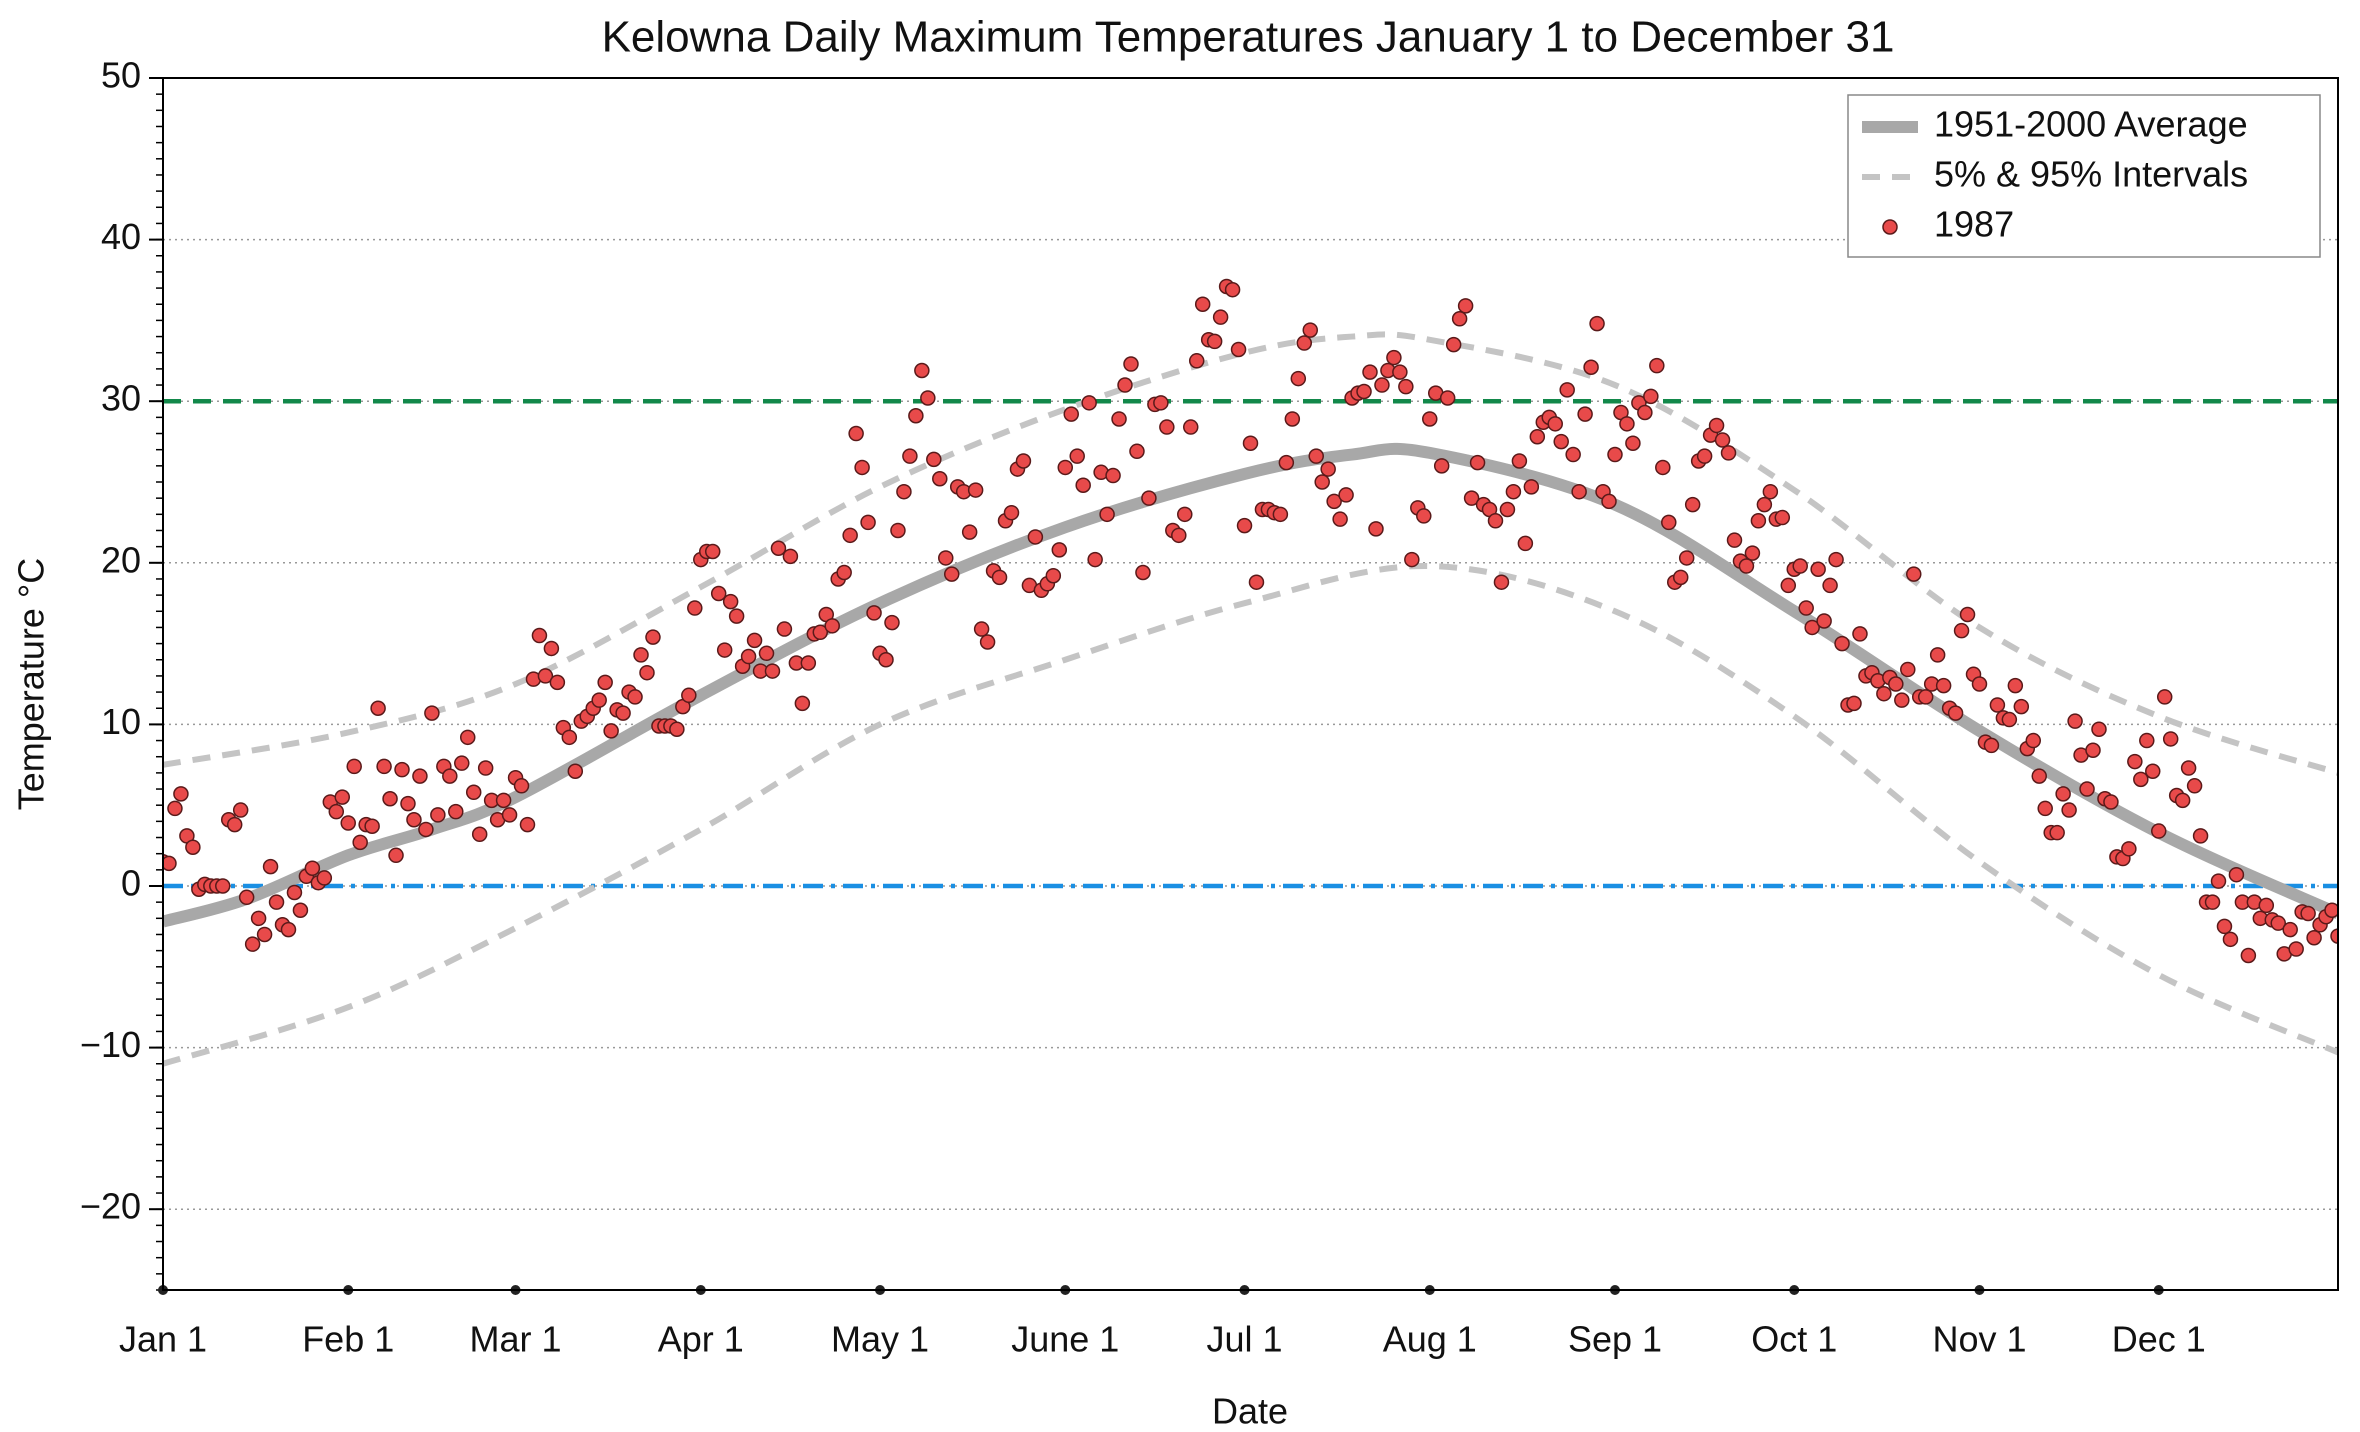 The width and height of the screenshot is (2360, 1432). What do you see at coordinates (1245, 1339) in the screenshot?
I see `x-tick-label: Jul 1` at bounding box center [1245, 1339].